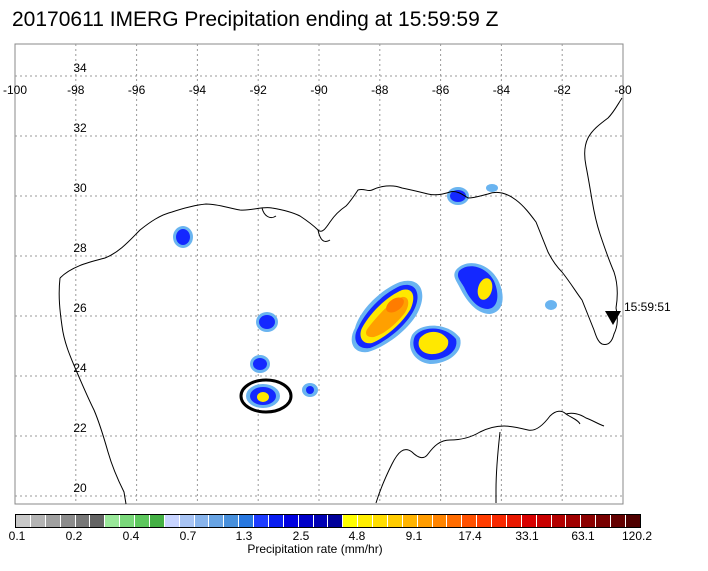  I want to click on lon-tick-label: -80, so click(623, 90).